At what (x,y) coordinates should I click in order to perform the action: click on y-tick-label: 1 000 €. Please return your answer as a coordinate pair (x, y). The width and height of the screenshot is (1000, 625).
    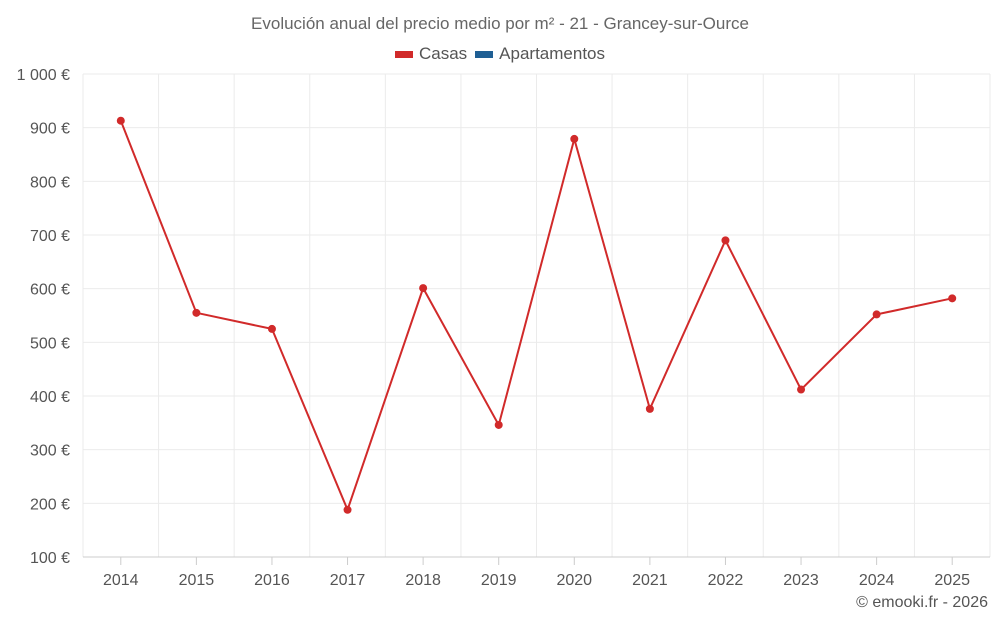
    Looking at the image, I should click on (43, 75).